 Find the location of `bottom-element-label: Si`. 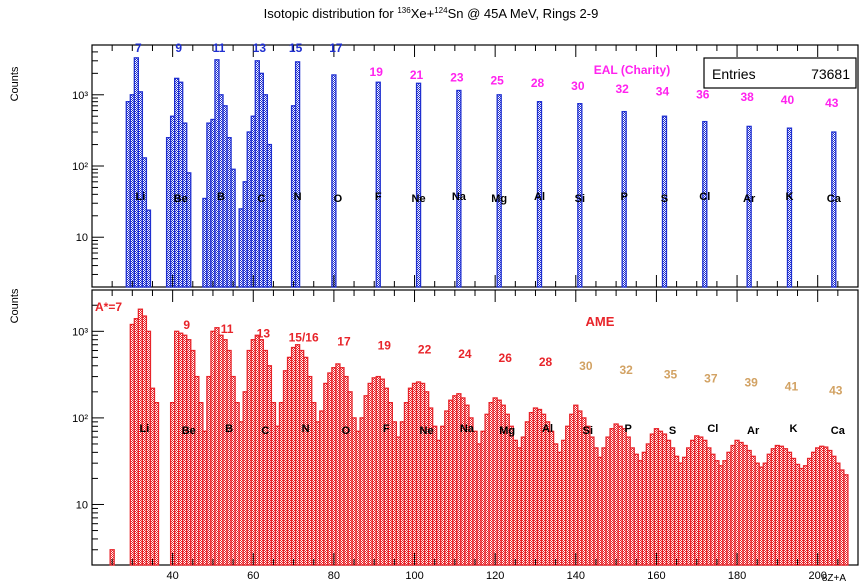

bottom-element-label: Si is located at coordinates (588, 431).